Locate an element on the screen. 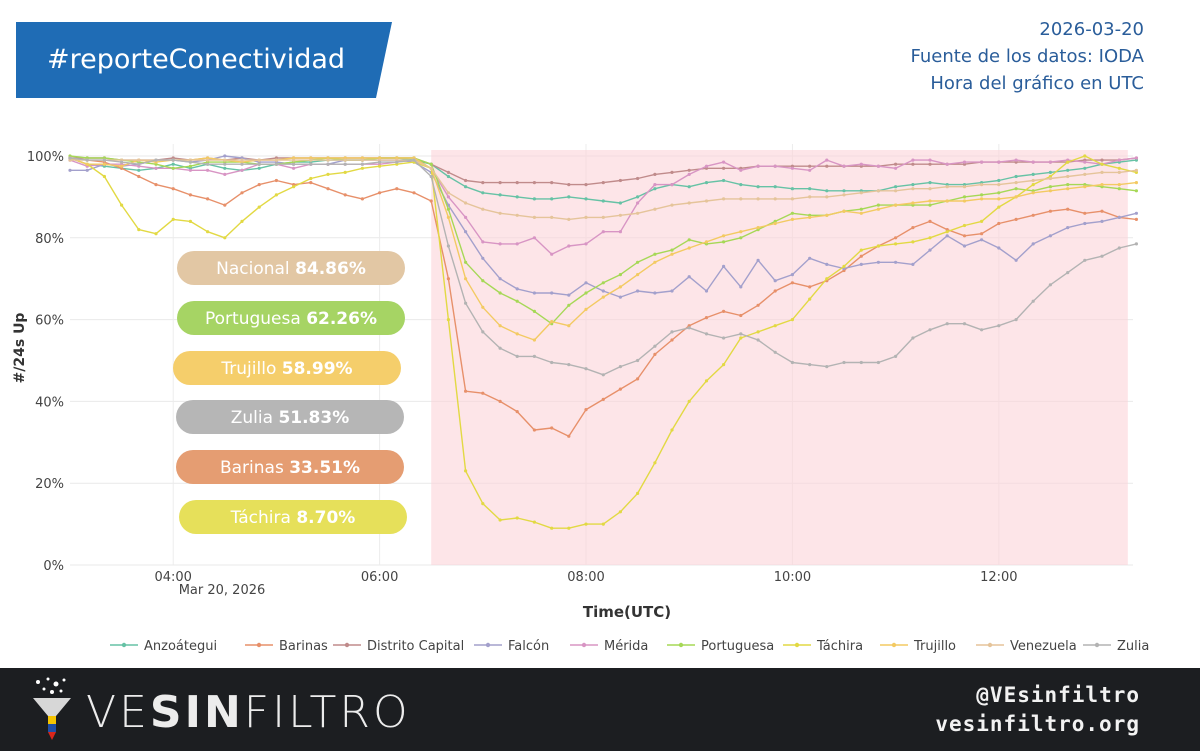 The image size is (1200, 751). pill-value: 62.26% is located at coordinates (341, 319).